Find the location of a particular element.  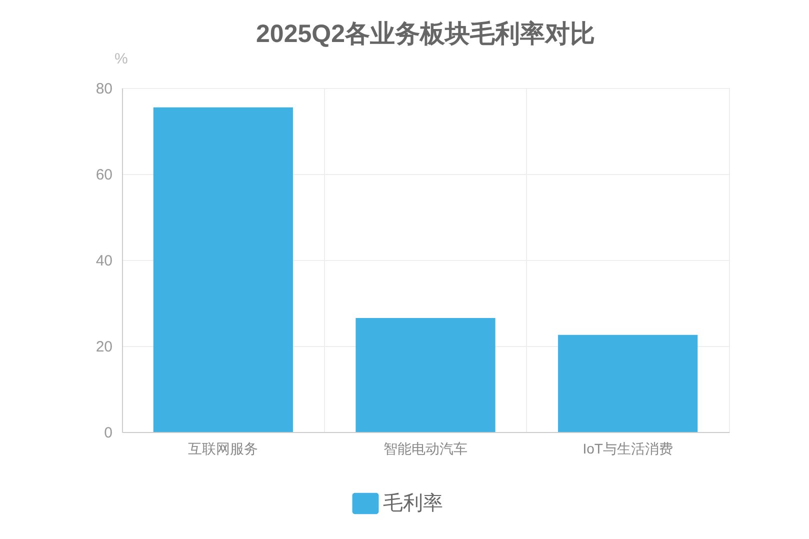

x-tick-label: 智能电动汽车 is located at coordinates (426, 448).